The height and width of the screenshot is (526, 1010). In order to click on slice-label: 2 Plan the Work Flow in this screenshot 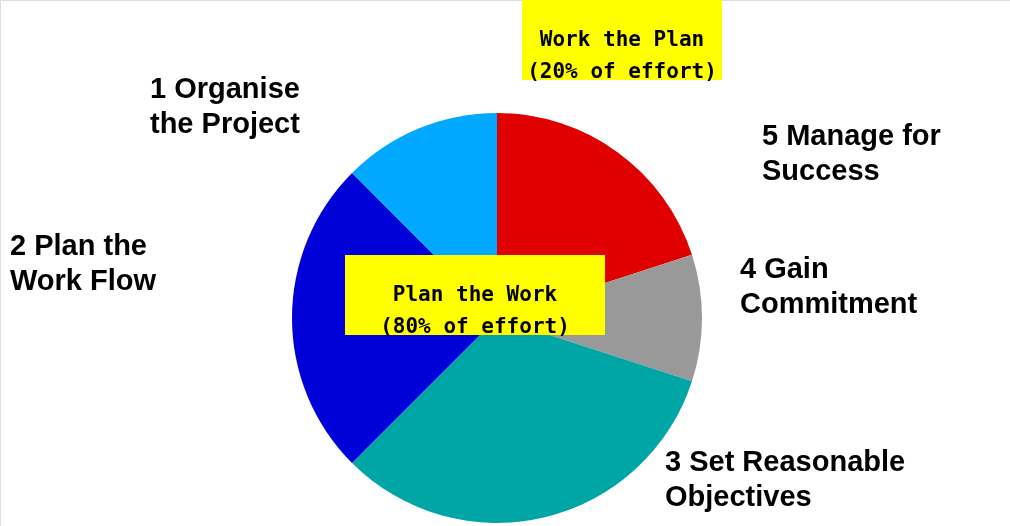, I will do `click(83, 262)`.